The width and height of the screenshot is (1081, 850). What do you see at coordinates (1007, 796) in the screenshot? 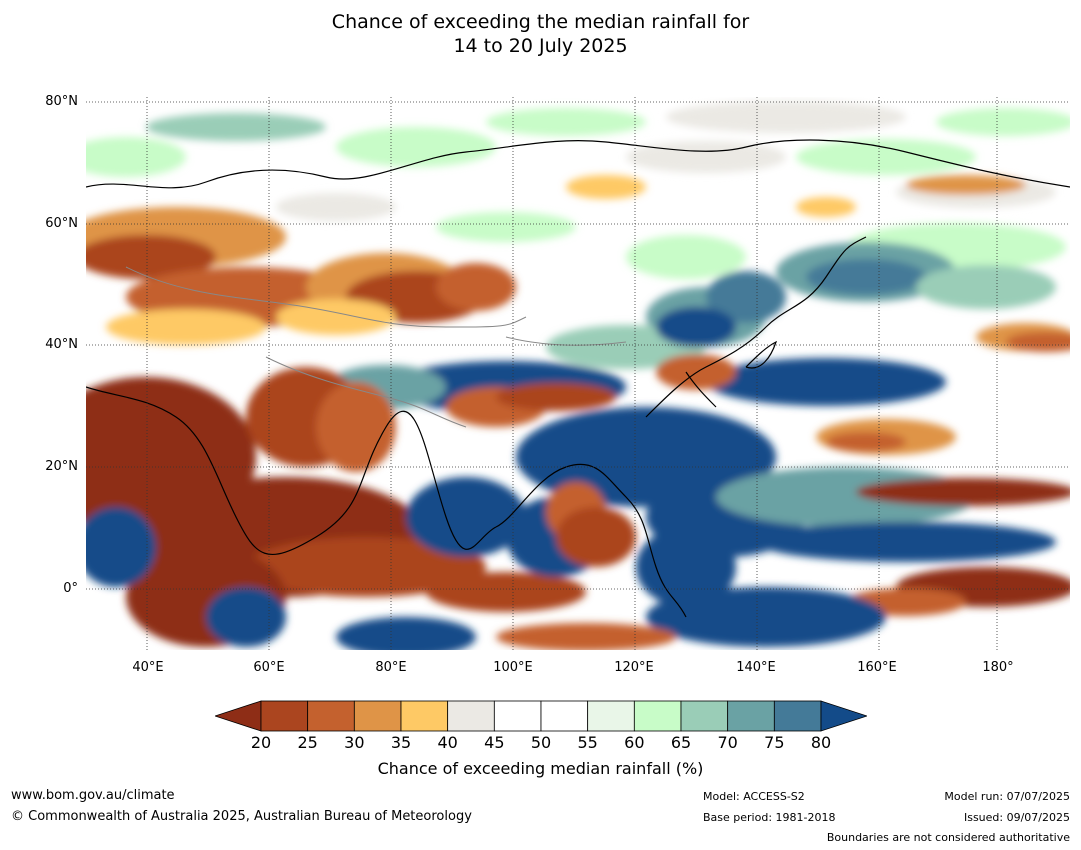
I see `footer-model-run: Model run: 07/07/2025` at bounding box center [1007, 796].